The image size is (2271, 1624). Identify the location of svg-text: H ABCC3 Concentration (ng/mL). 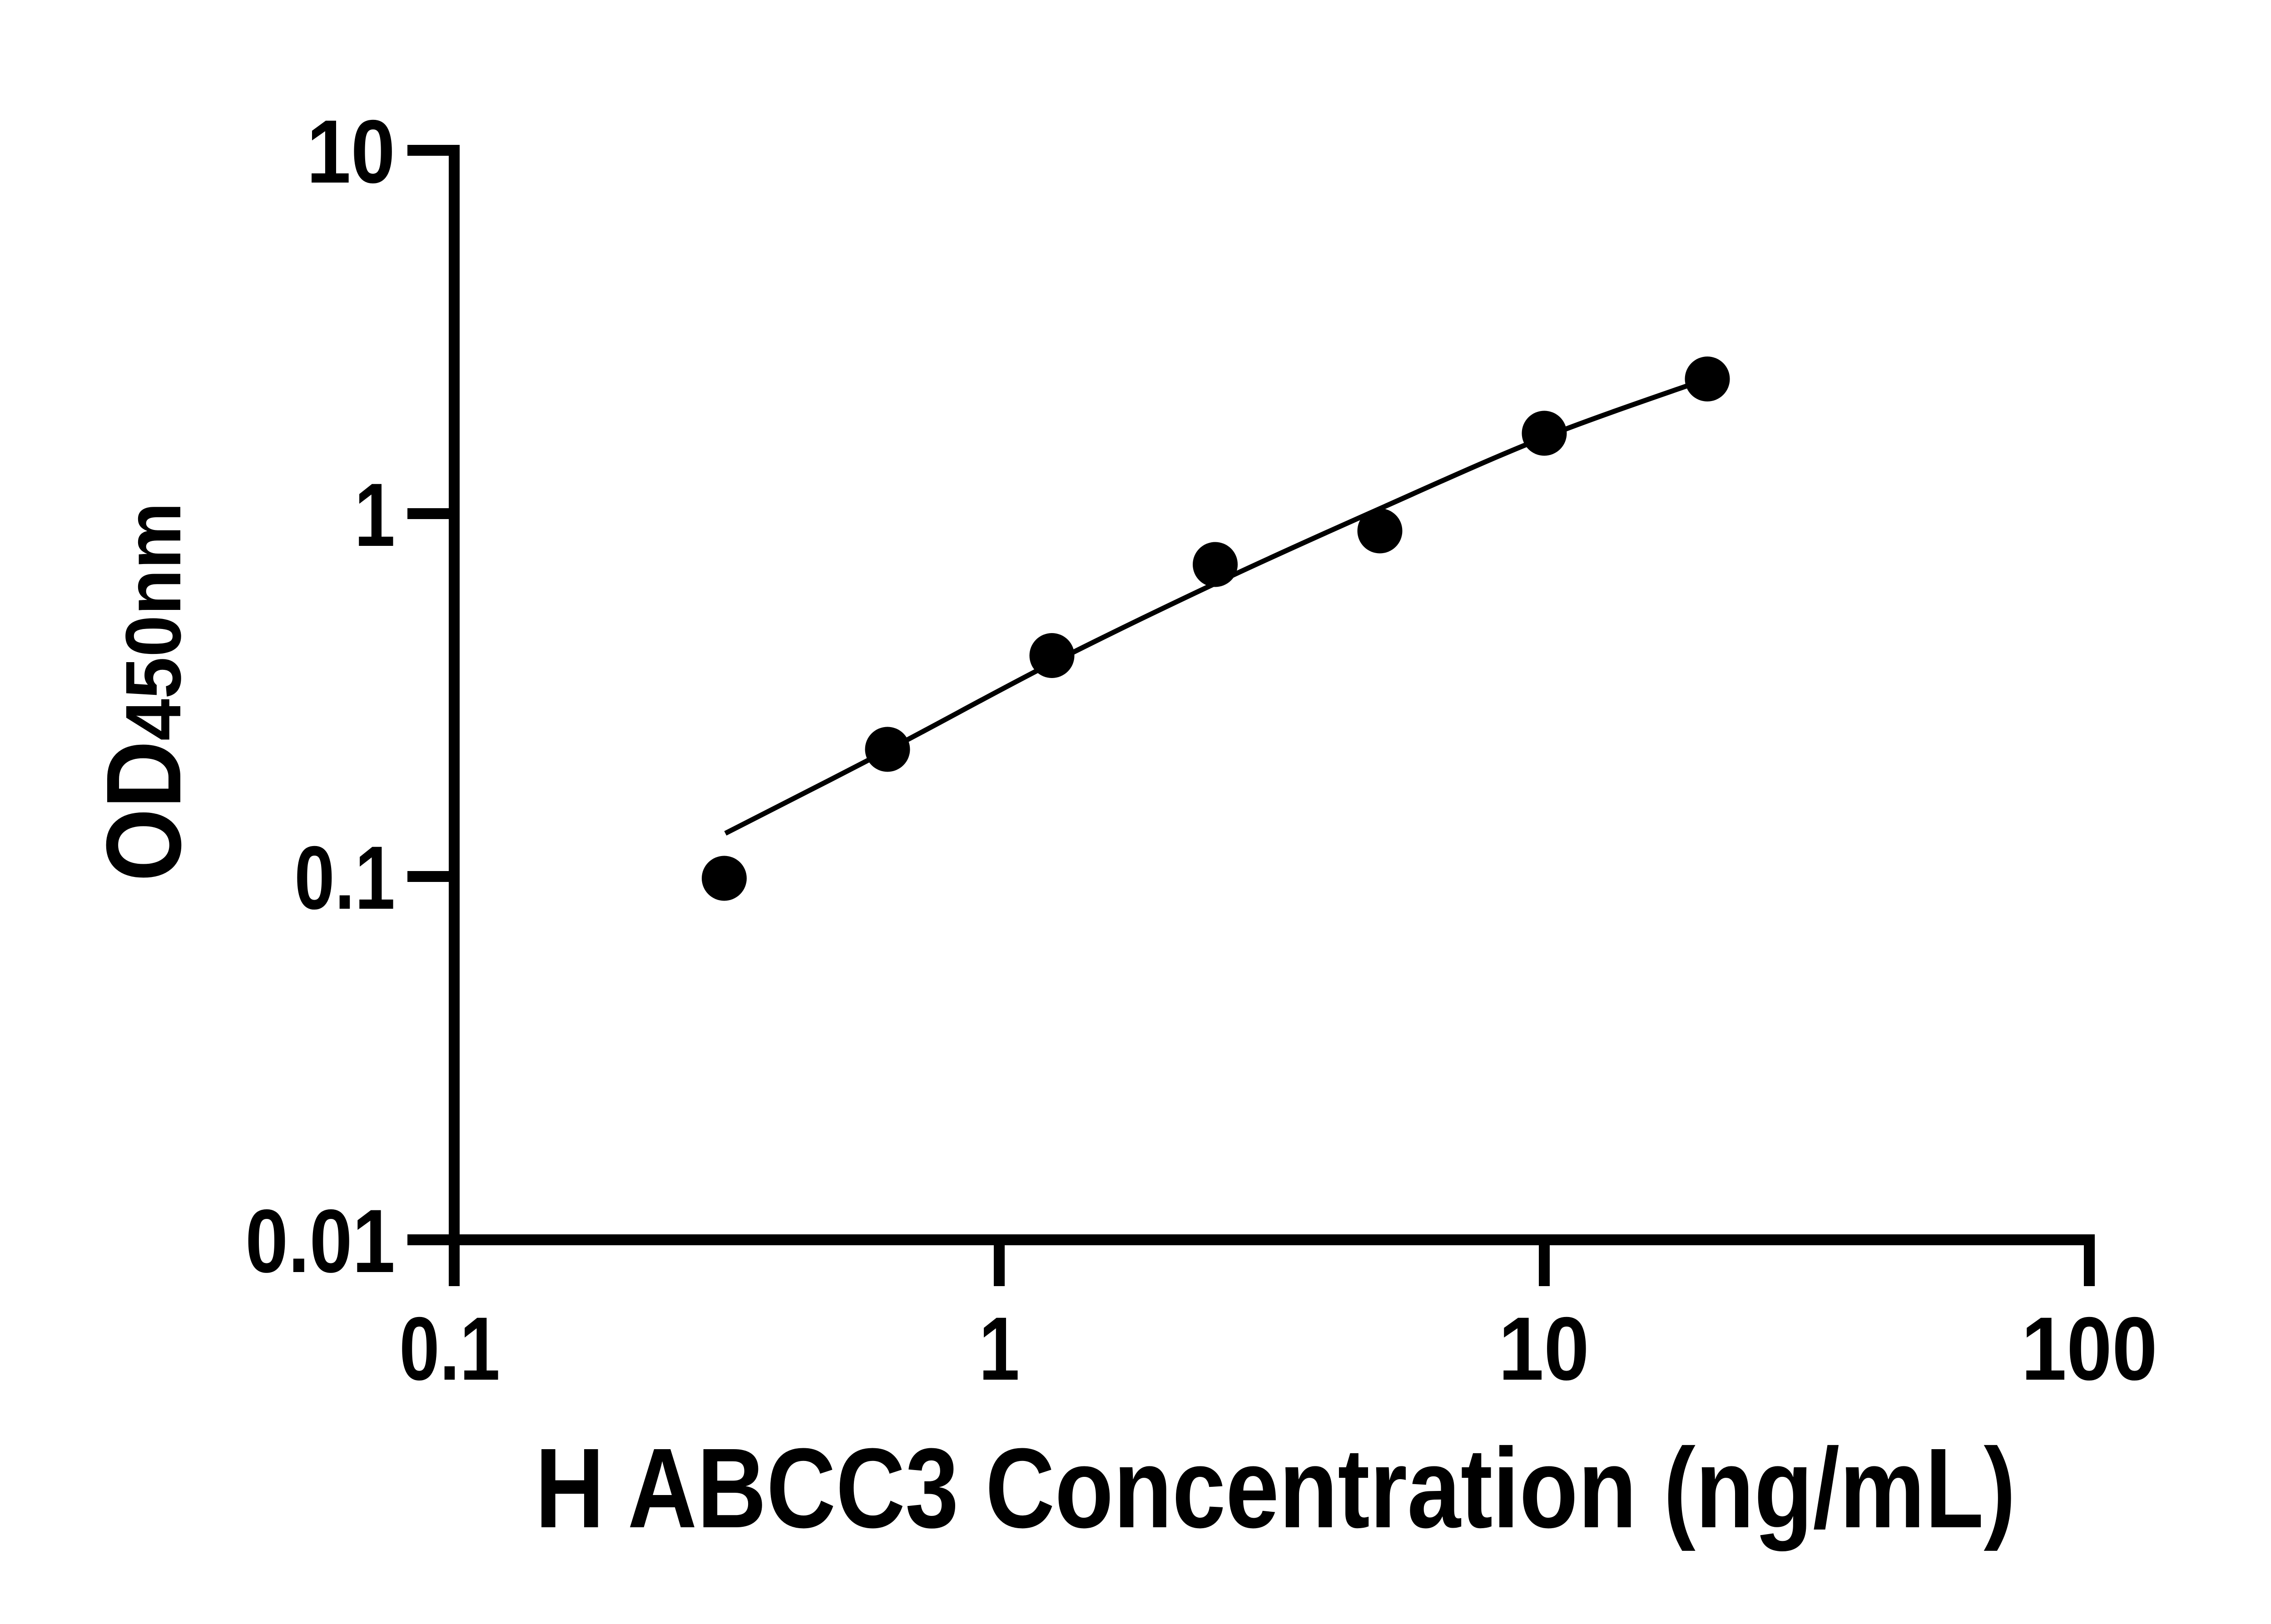
(1275, 1488).